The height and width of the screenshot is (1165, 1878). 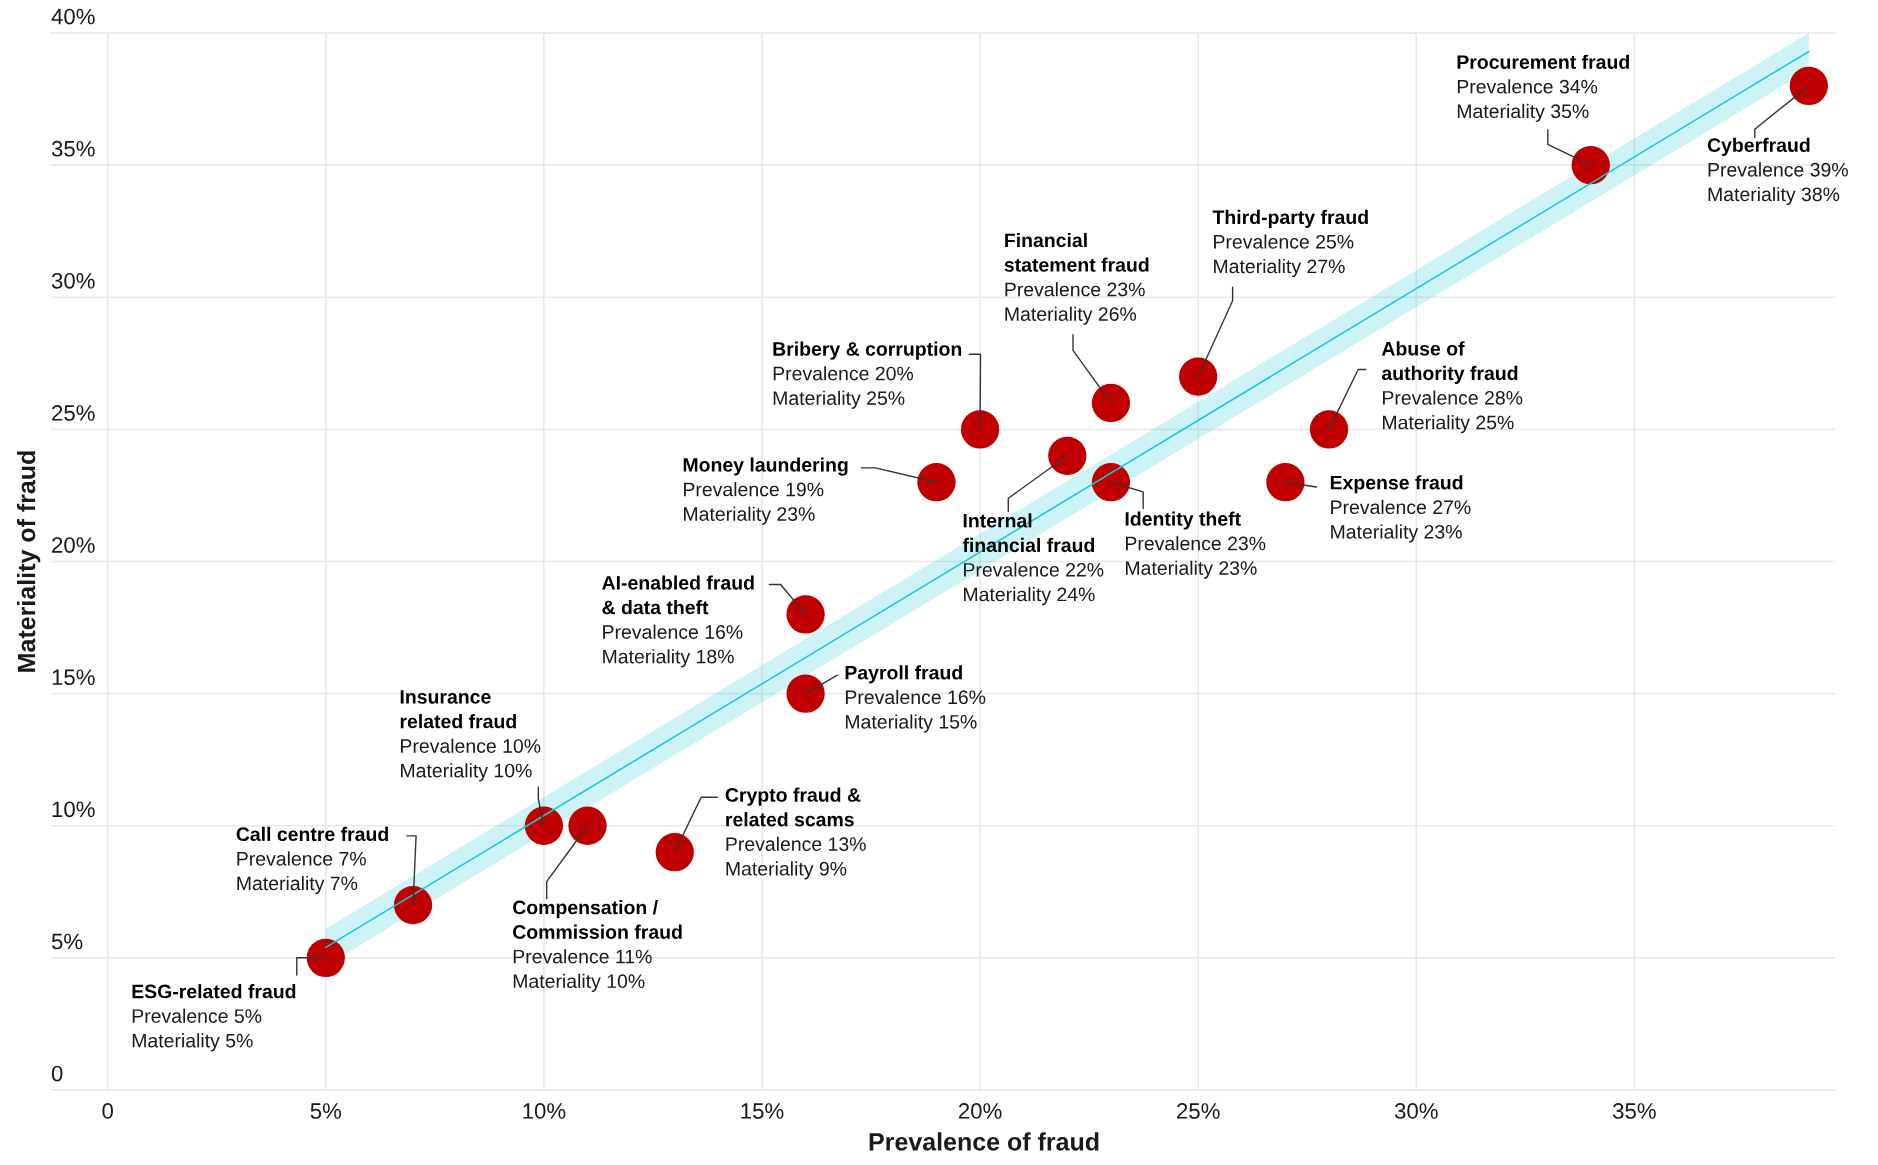 I want to click on annotation: Payroll fraud Prevalence 16% Materiality 15%, so click(x=915, y=699).